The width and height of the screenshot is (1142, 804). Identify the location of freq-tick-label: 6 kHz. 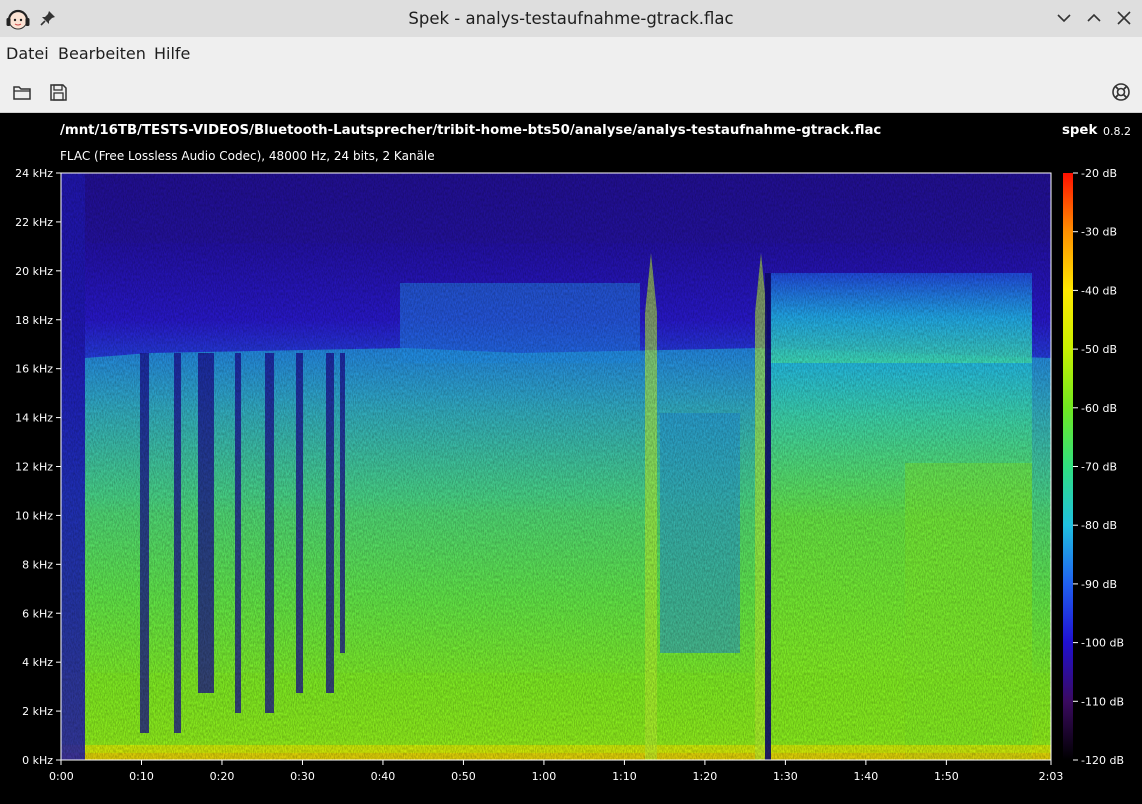
(37, 613).